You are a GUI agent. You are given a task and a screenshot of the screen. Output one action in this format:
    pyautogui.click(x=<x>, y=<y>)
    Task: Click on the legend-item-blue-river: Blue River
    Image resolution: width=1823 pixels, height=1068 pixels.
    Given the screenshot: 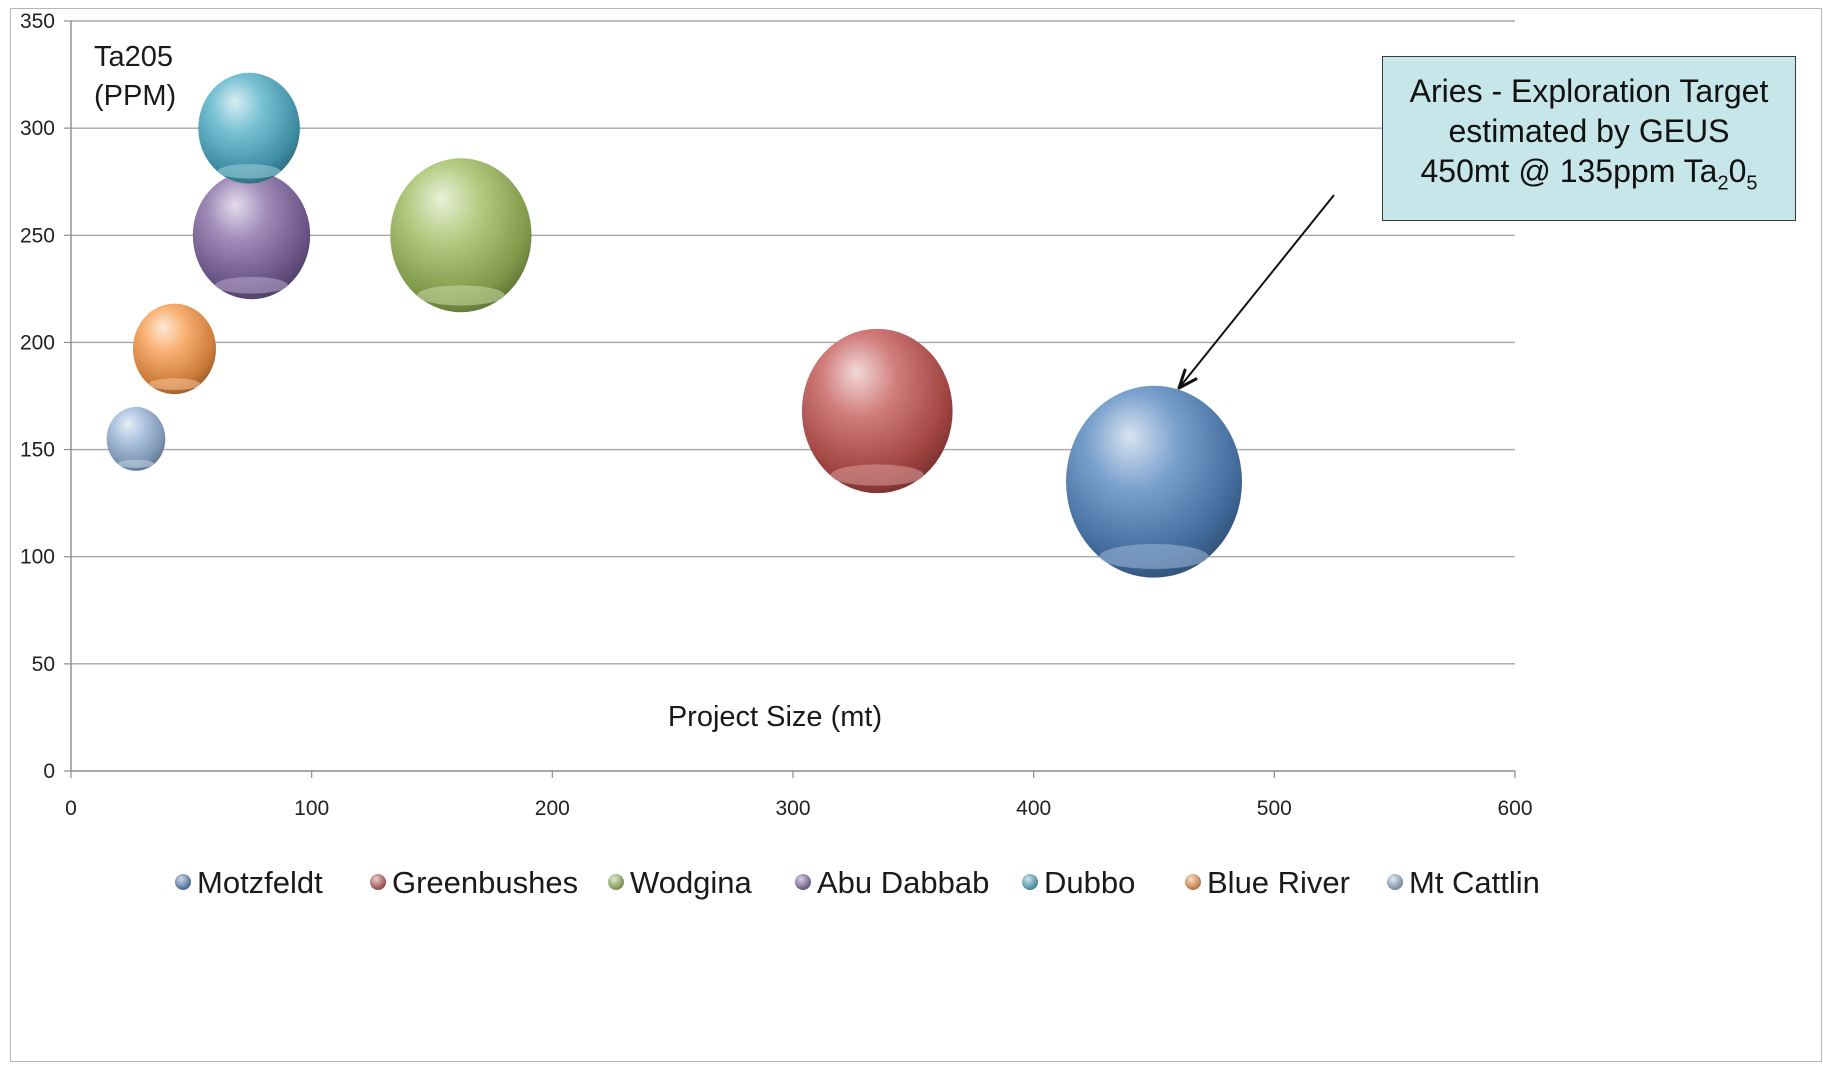 What is the action you would take?
    pyautogui.click(x=1267, y=882)
    